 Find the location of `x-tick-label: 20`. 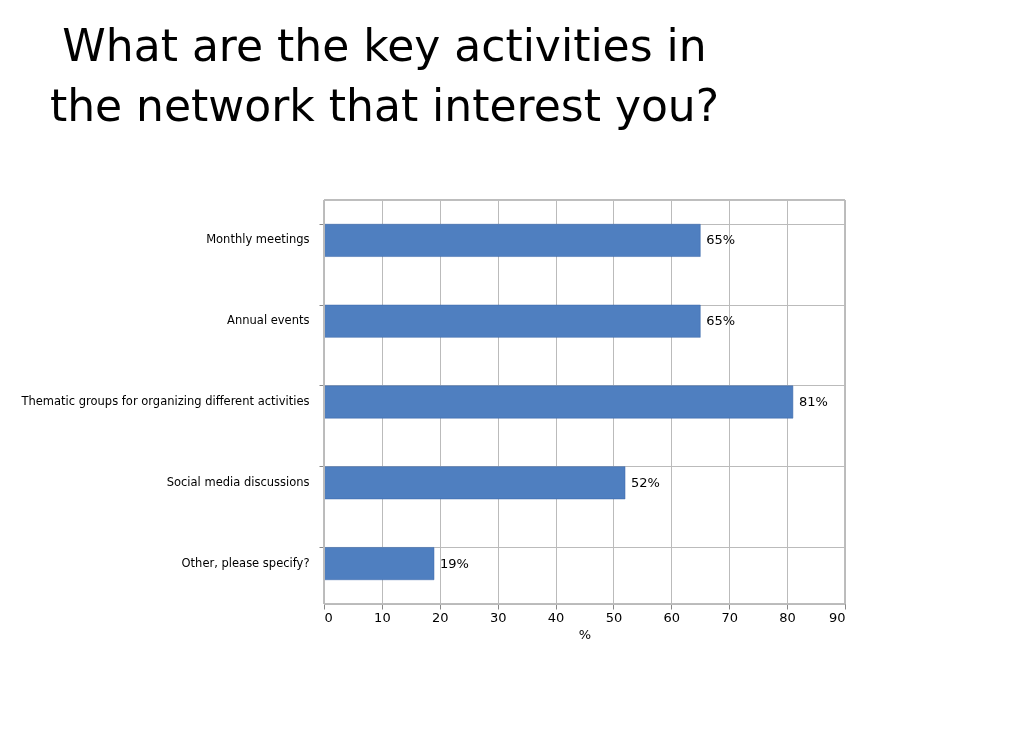

x-tick-label: 20 is located at coordinates (440, 617).